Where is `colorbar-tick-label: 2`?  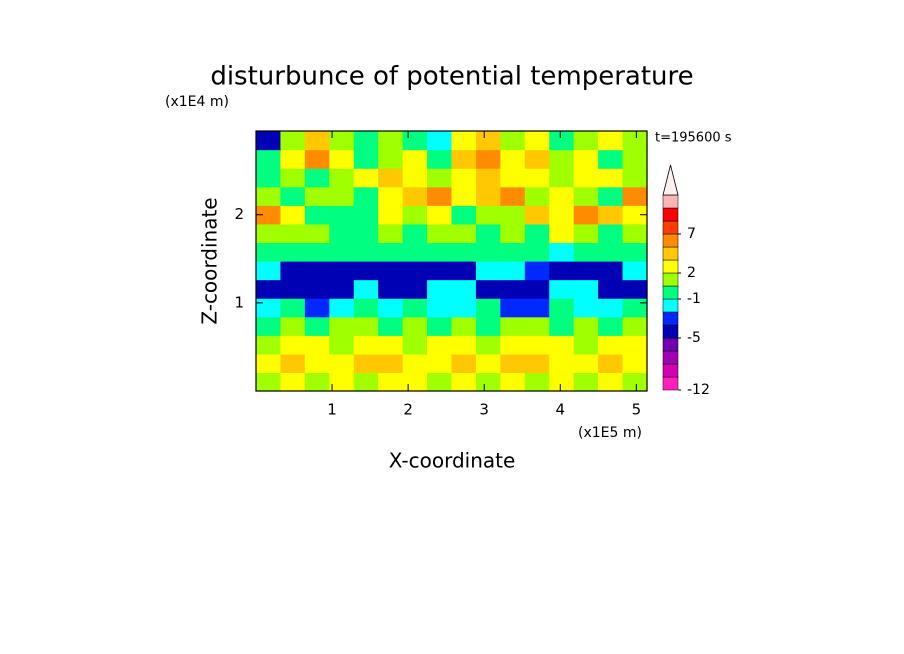
colorbar-tick-label: 2 is located at coordinates (691, 273).